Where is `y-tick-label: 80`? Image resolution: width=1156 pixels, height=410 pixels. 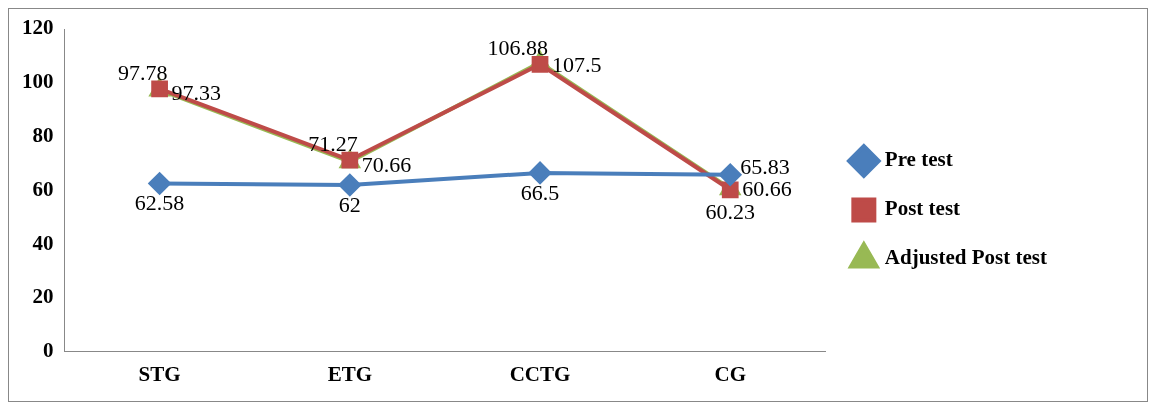
y-tick-label: 80 is located at coordinates (43, 135).